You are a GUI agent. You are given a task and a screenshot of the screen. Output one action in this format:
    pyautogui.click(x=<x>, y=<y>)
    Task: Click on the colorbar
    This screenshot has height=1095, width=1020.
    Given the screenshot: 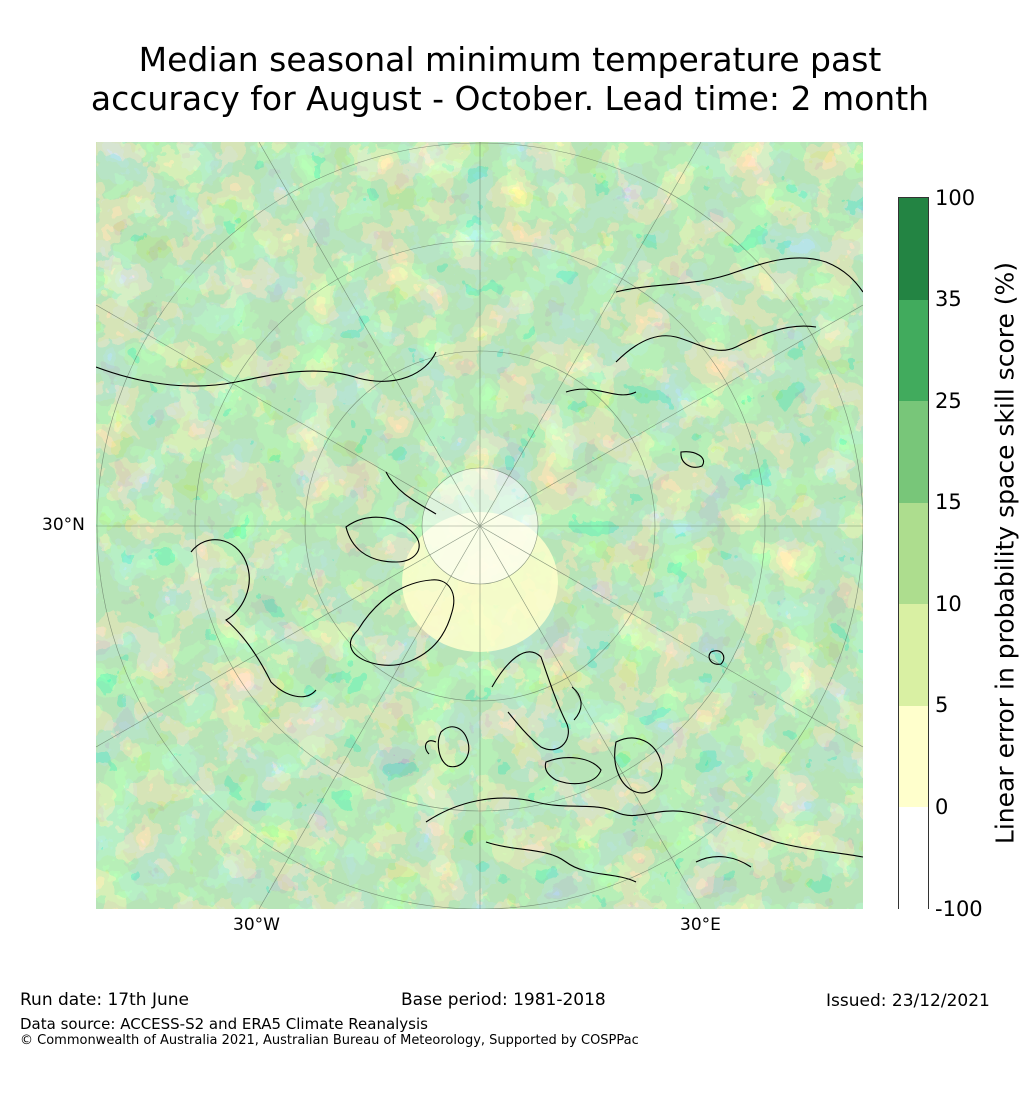 What is the action you would take?
    pyautogui.click(x=913, y=553)
    